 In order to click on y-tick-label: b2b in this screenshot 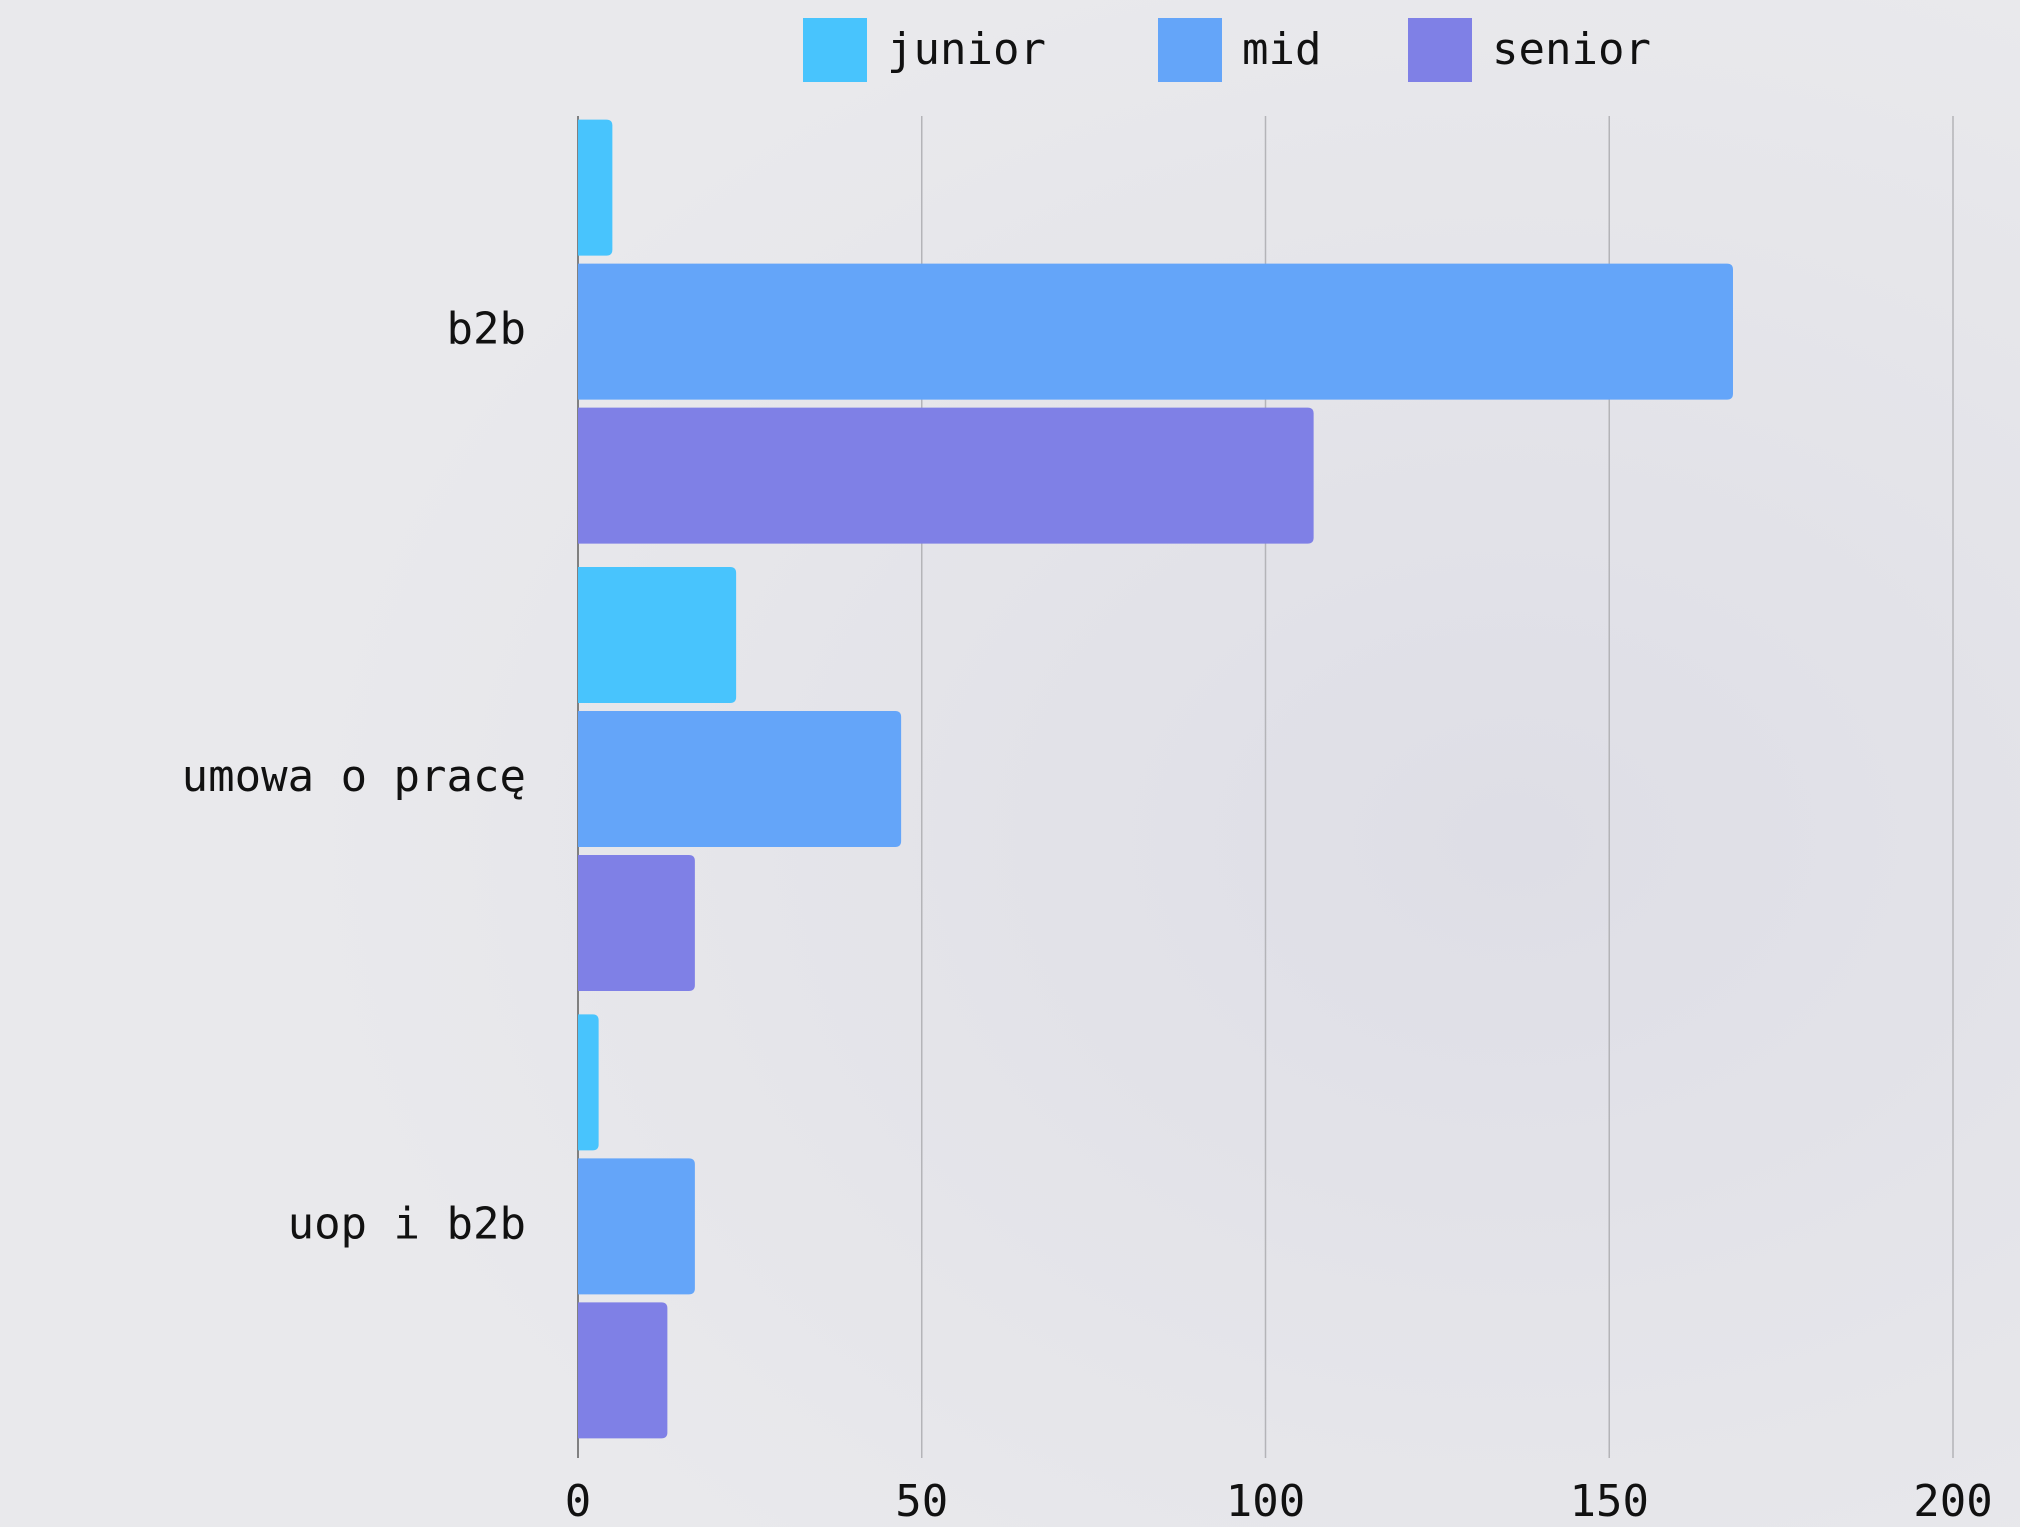, I will do `click(486, 329)`.